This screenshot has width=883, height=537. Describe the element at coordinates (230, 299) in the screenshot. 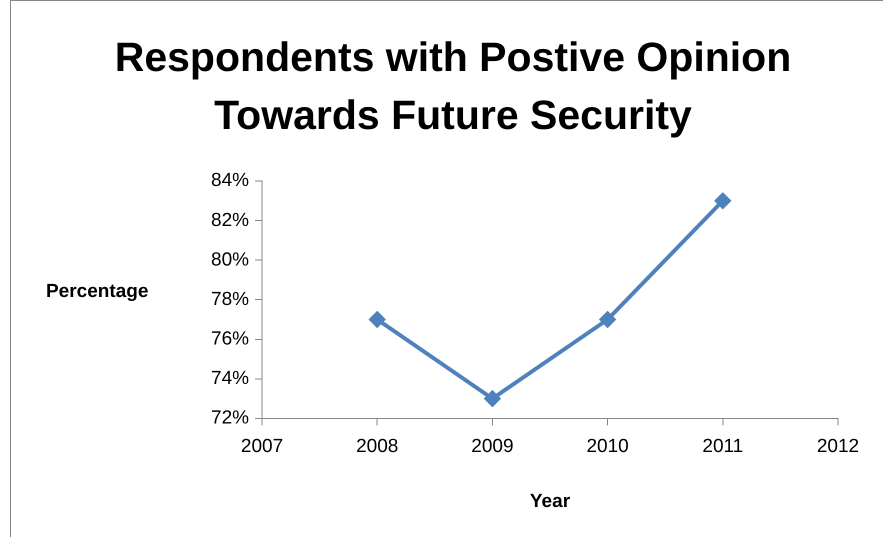

I see `y-tick-label: 78%` at that location.